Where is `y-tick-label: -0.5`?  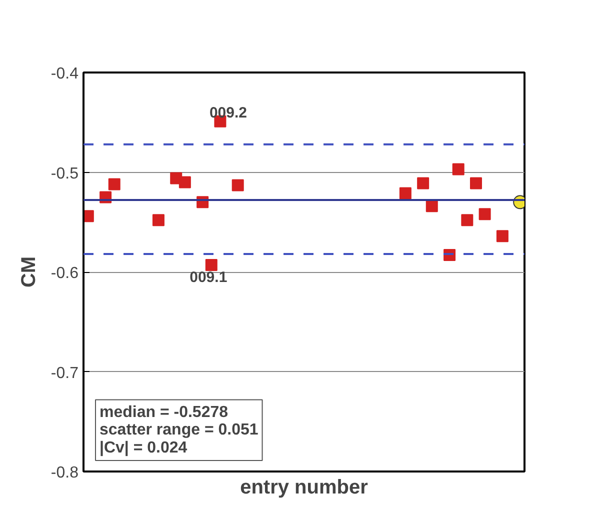
y-tick-label: -0.5 is located at coordinates (64, 173).